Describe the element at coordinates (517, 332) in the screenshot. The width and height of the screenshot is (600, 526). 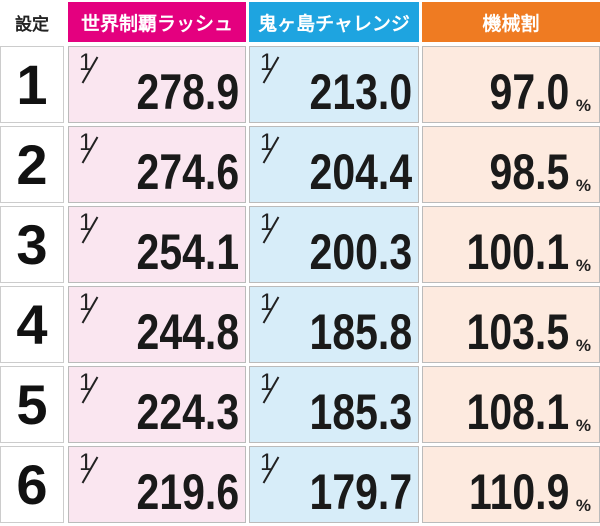
I see `rate-value: 103.5` at that location.